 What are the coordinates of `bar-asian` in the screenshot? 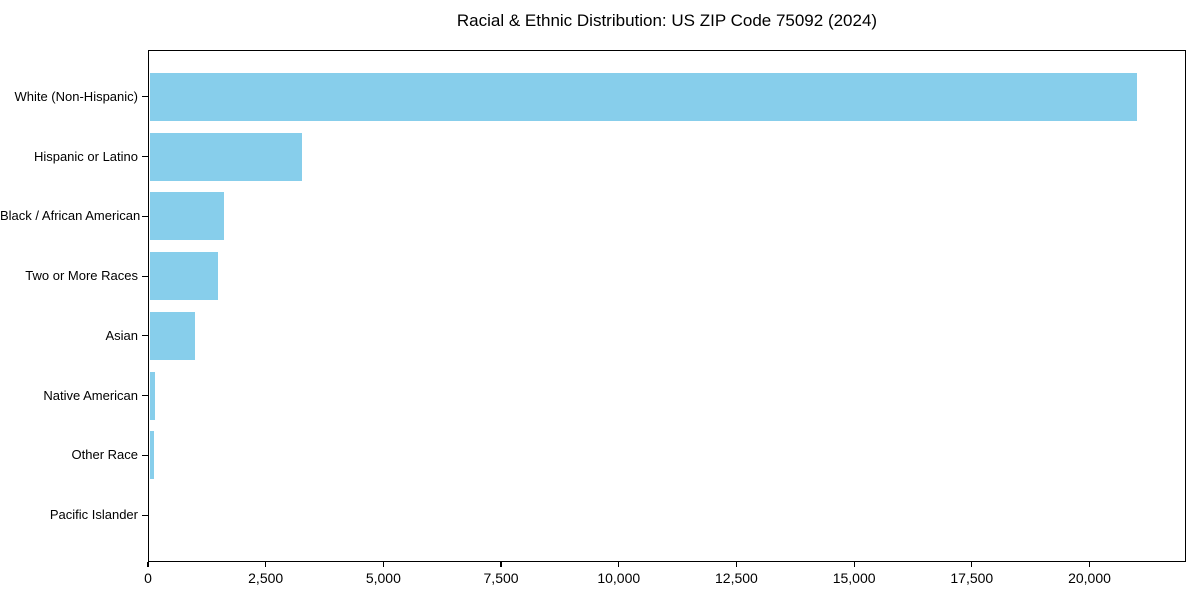 It's located at (172, 335).